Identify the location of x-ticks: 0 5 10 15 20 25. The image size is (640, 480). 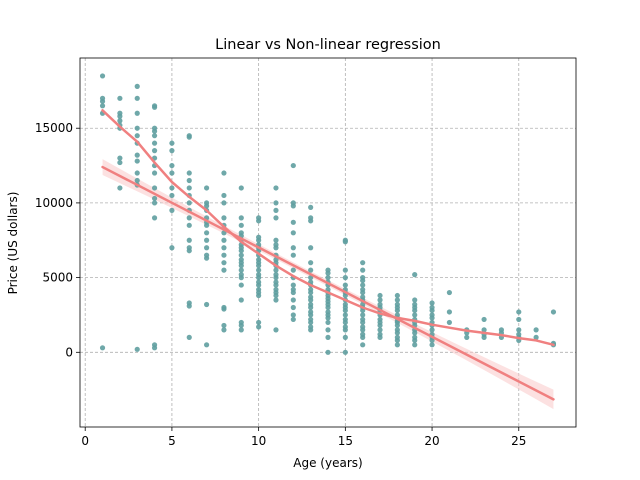
(303, 437).